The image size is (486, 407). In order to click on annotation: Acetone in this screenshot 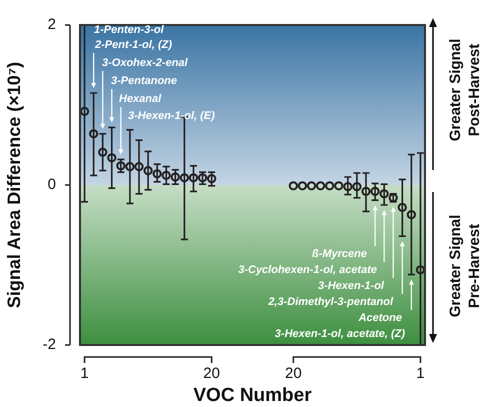, I will do `click(380, 318)`.